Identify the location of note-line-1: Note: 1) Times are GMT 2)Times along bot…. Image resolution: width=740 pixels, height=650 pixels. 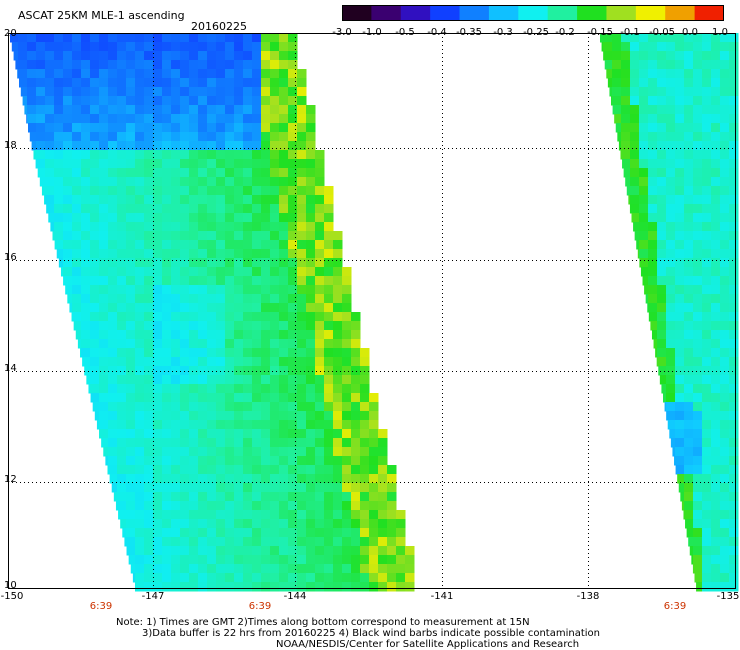
(323, 622).